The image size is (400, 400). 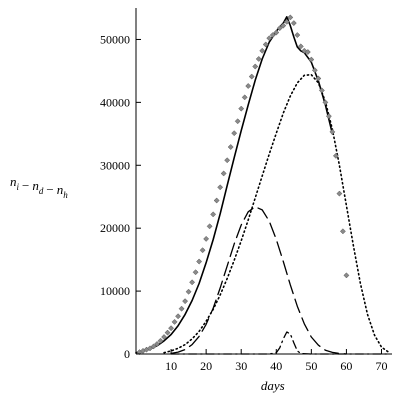 I want to click on y-tick-label: 10000, so click(x=115, y=291).